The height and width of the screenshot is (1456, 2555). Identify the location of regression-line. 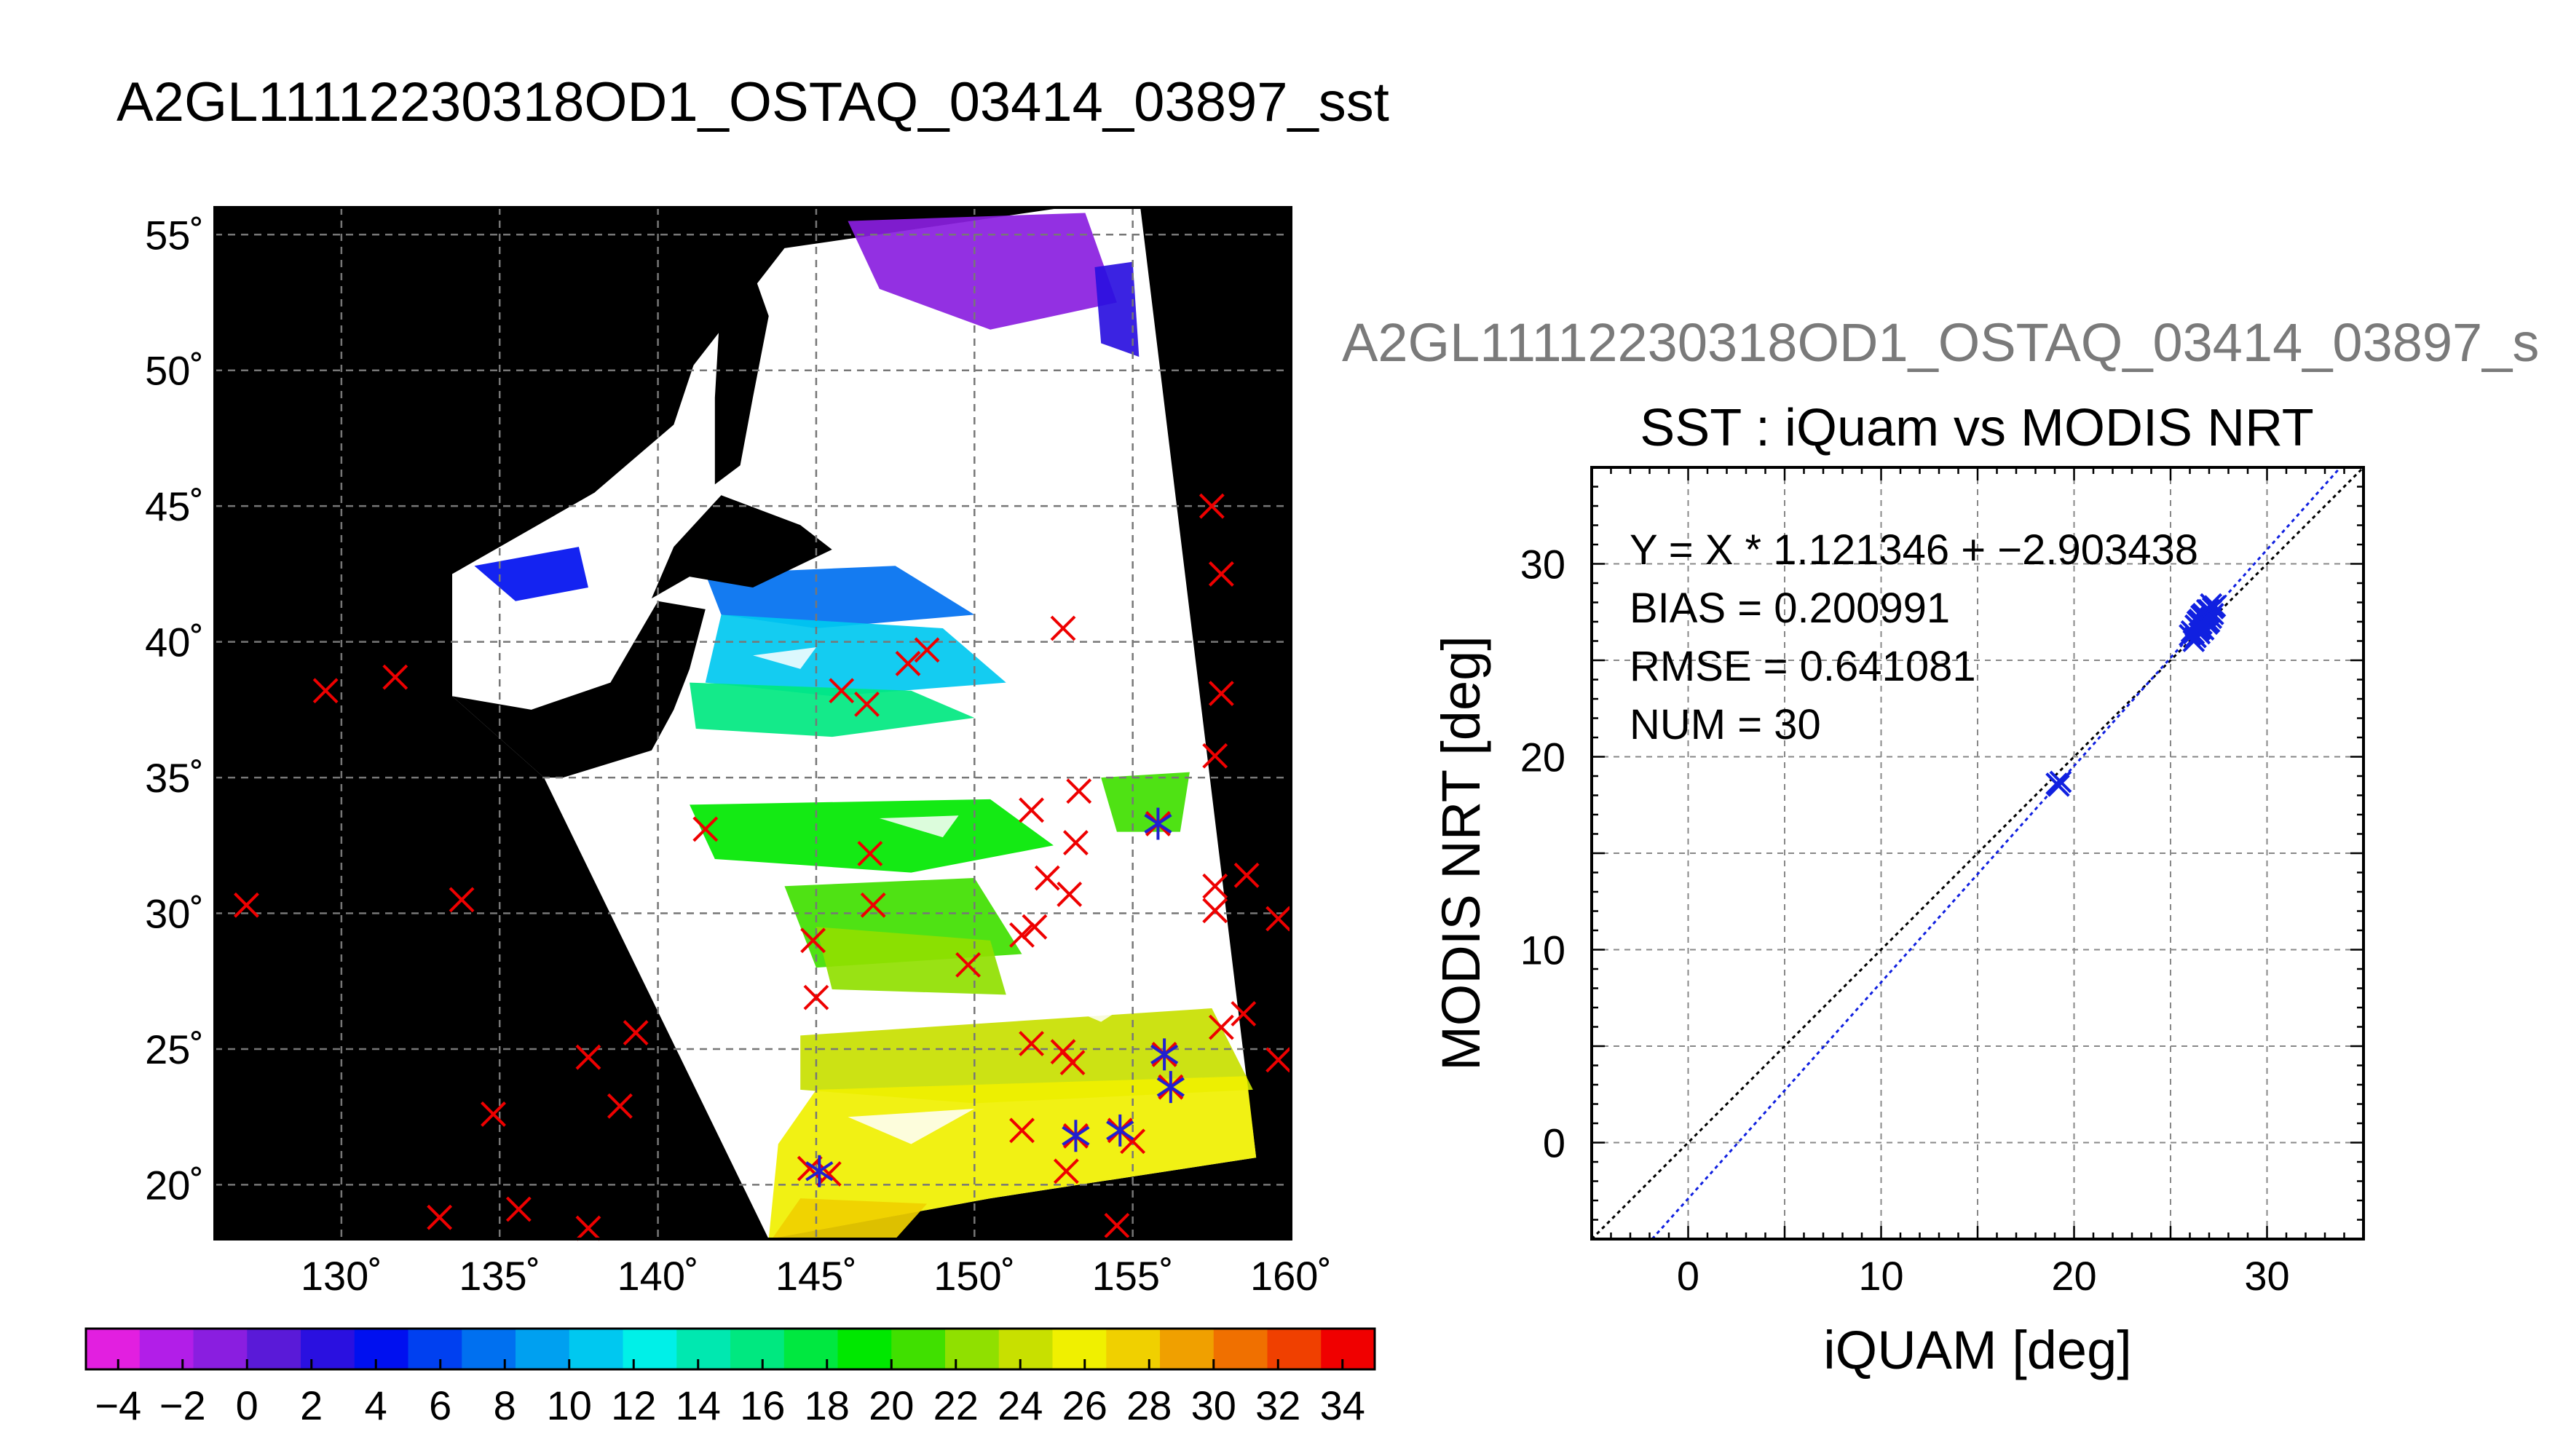
(1996, 853).